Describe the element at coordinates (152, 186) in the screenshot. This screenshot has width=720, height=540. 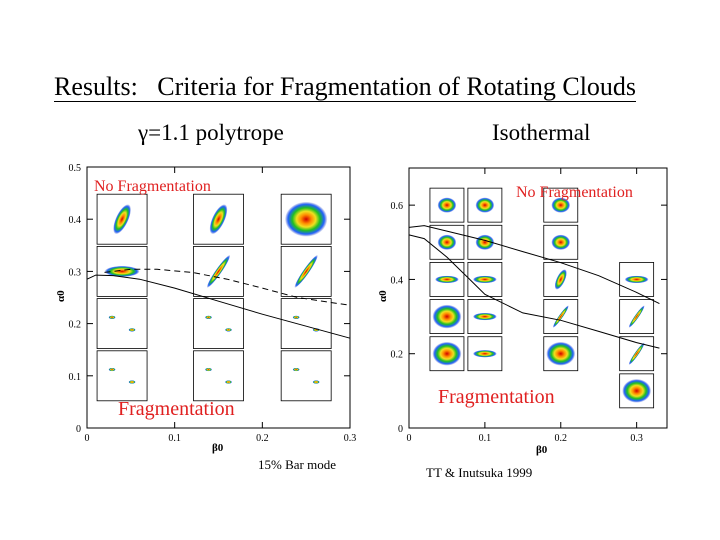
I see `left-no-fragmentation-label: No Fragmentation` at that location.